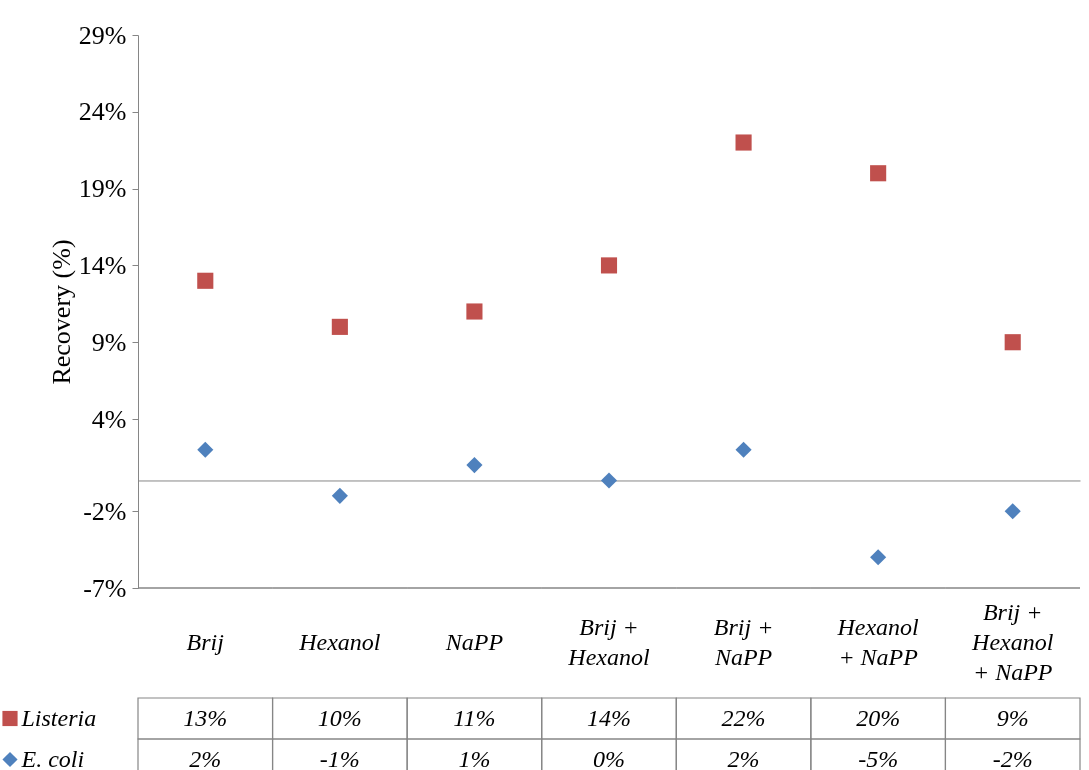 The height and width of the screenshot is (770, 1089). I want to click on data-label: 0%, so click(609, 757).